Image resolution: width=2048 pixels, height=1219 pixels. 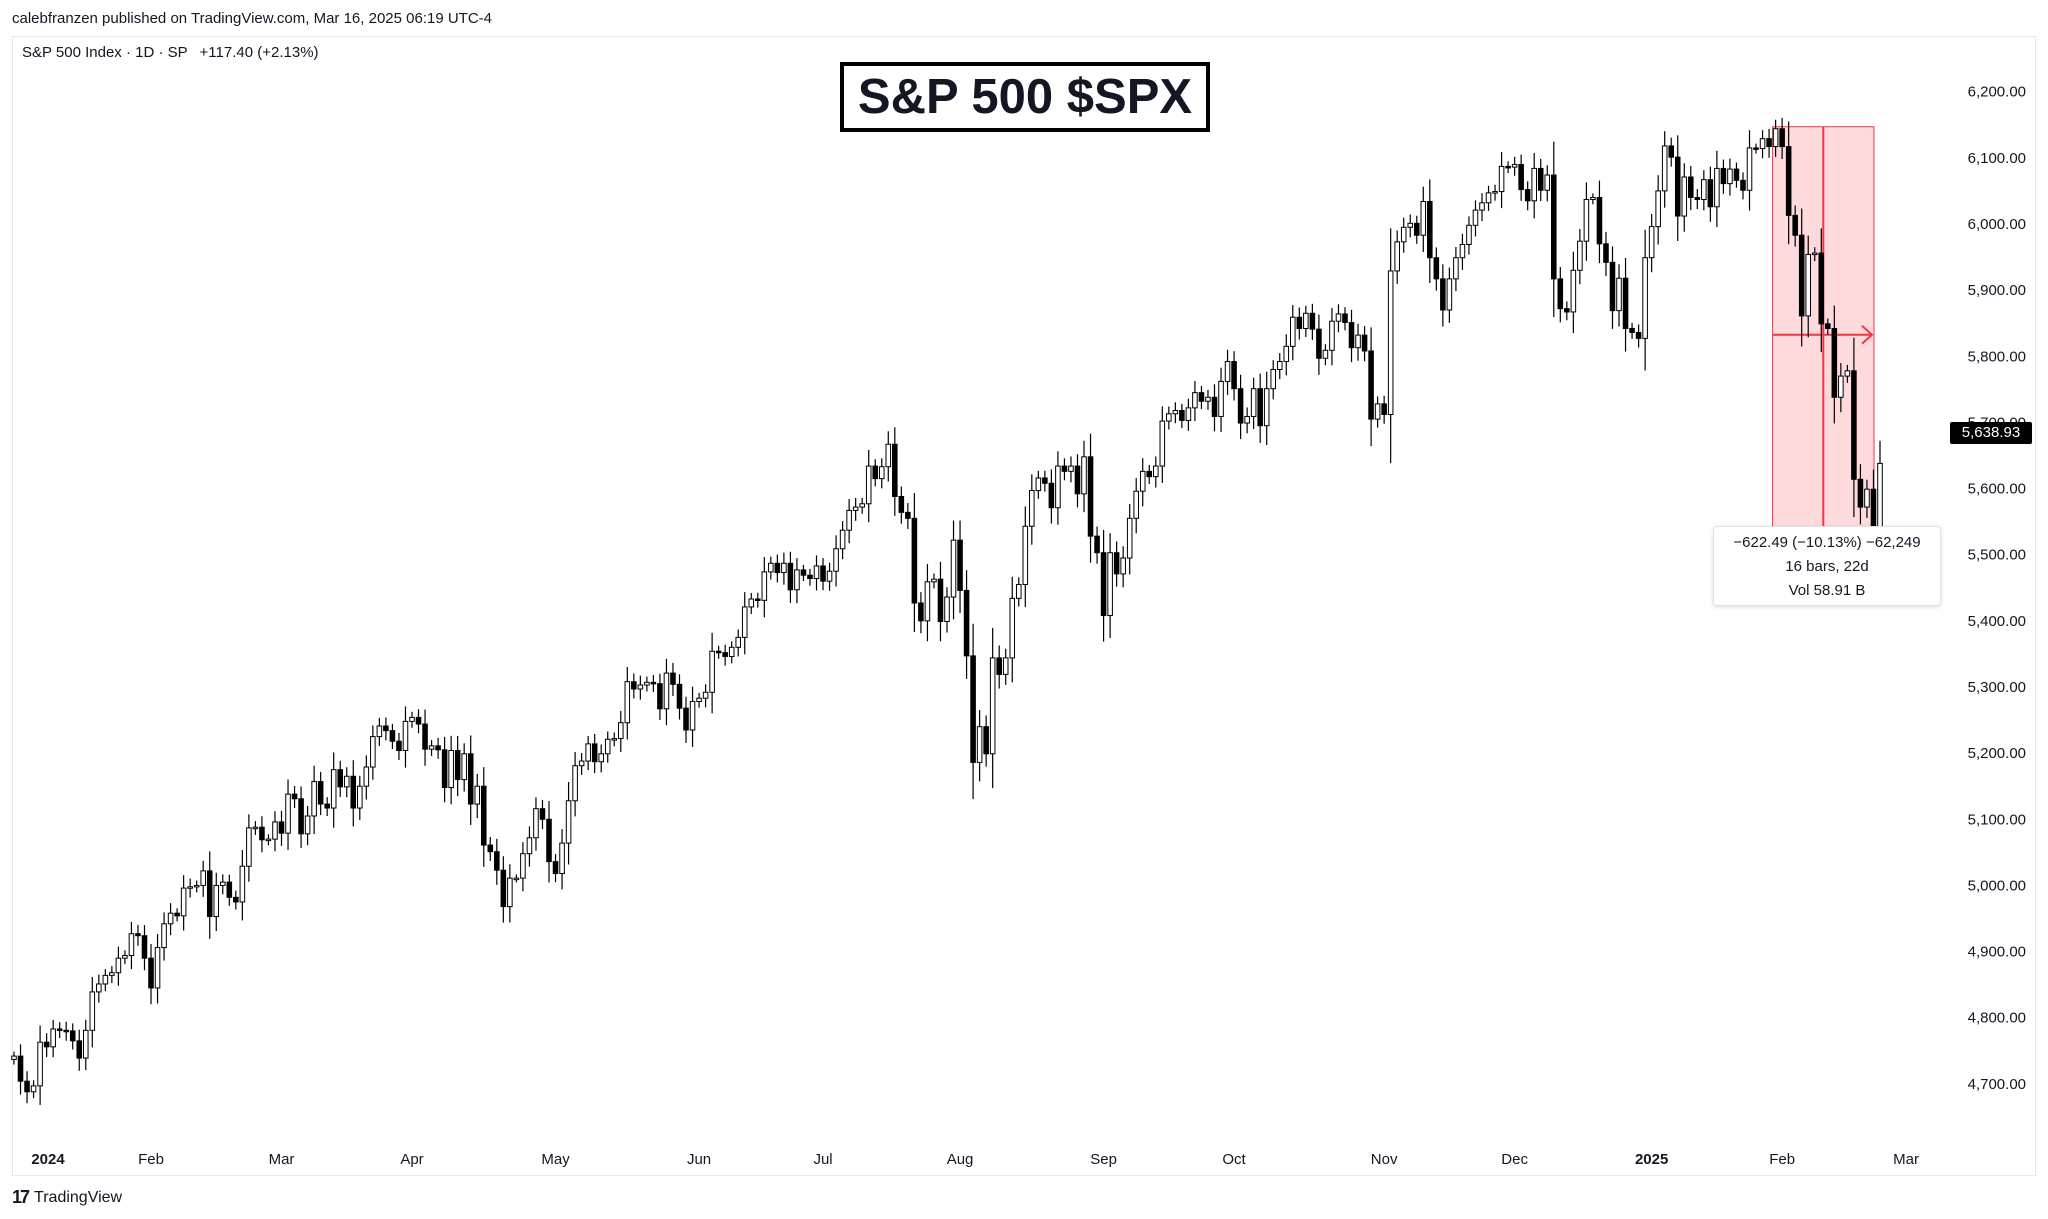 I want to click on chart-title: S&P 500 $SPX, so click(x=1025, y=97).